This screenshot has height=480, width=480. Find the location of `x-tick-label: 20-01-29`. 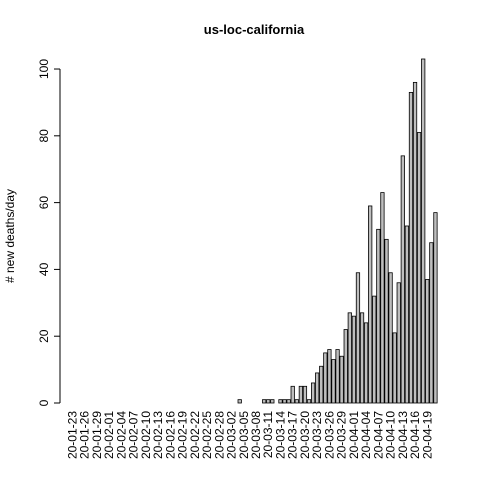

x-tick-label: 20-01-29 is located at coordinates (97, 435).